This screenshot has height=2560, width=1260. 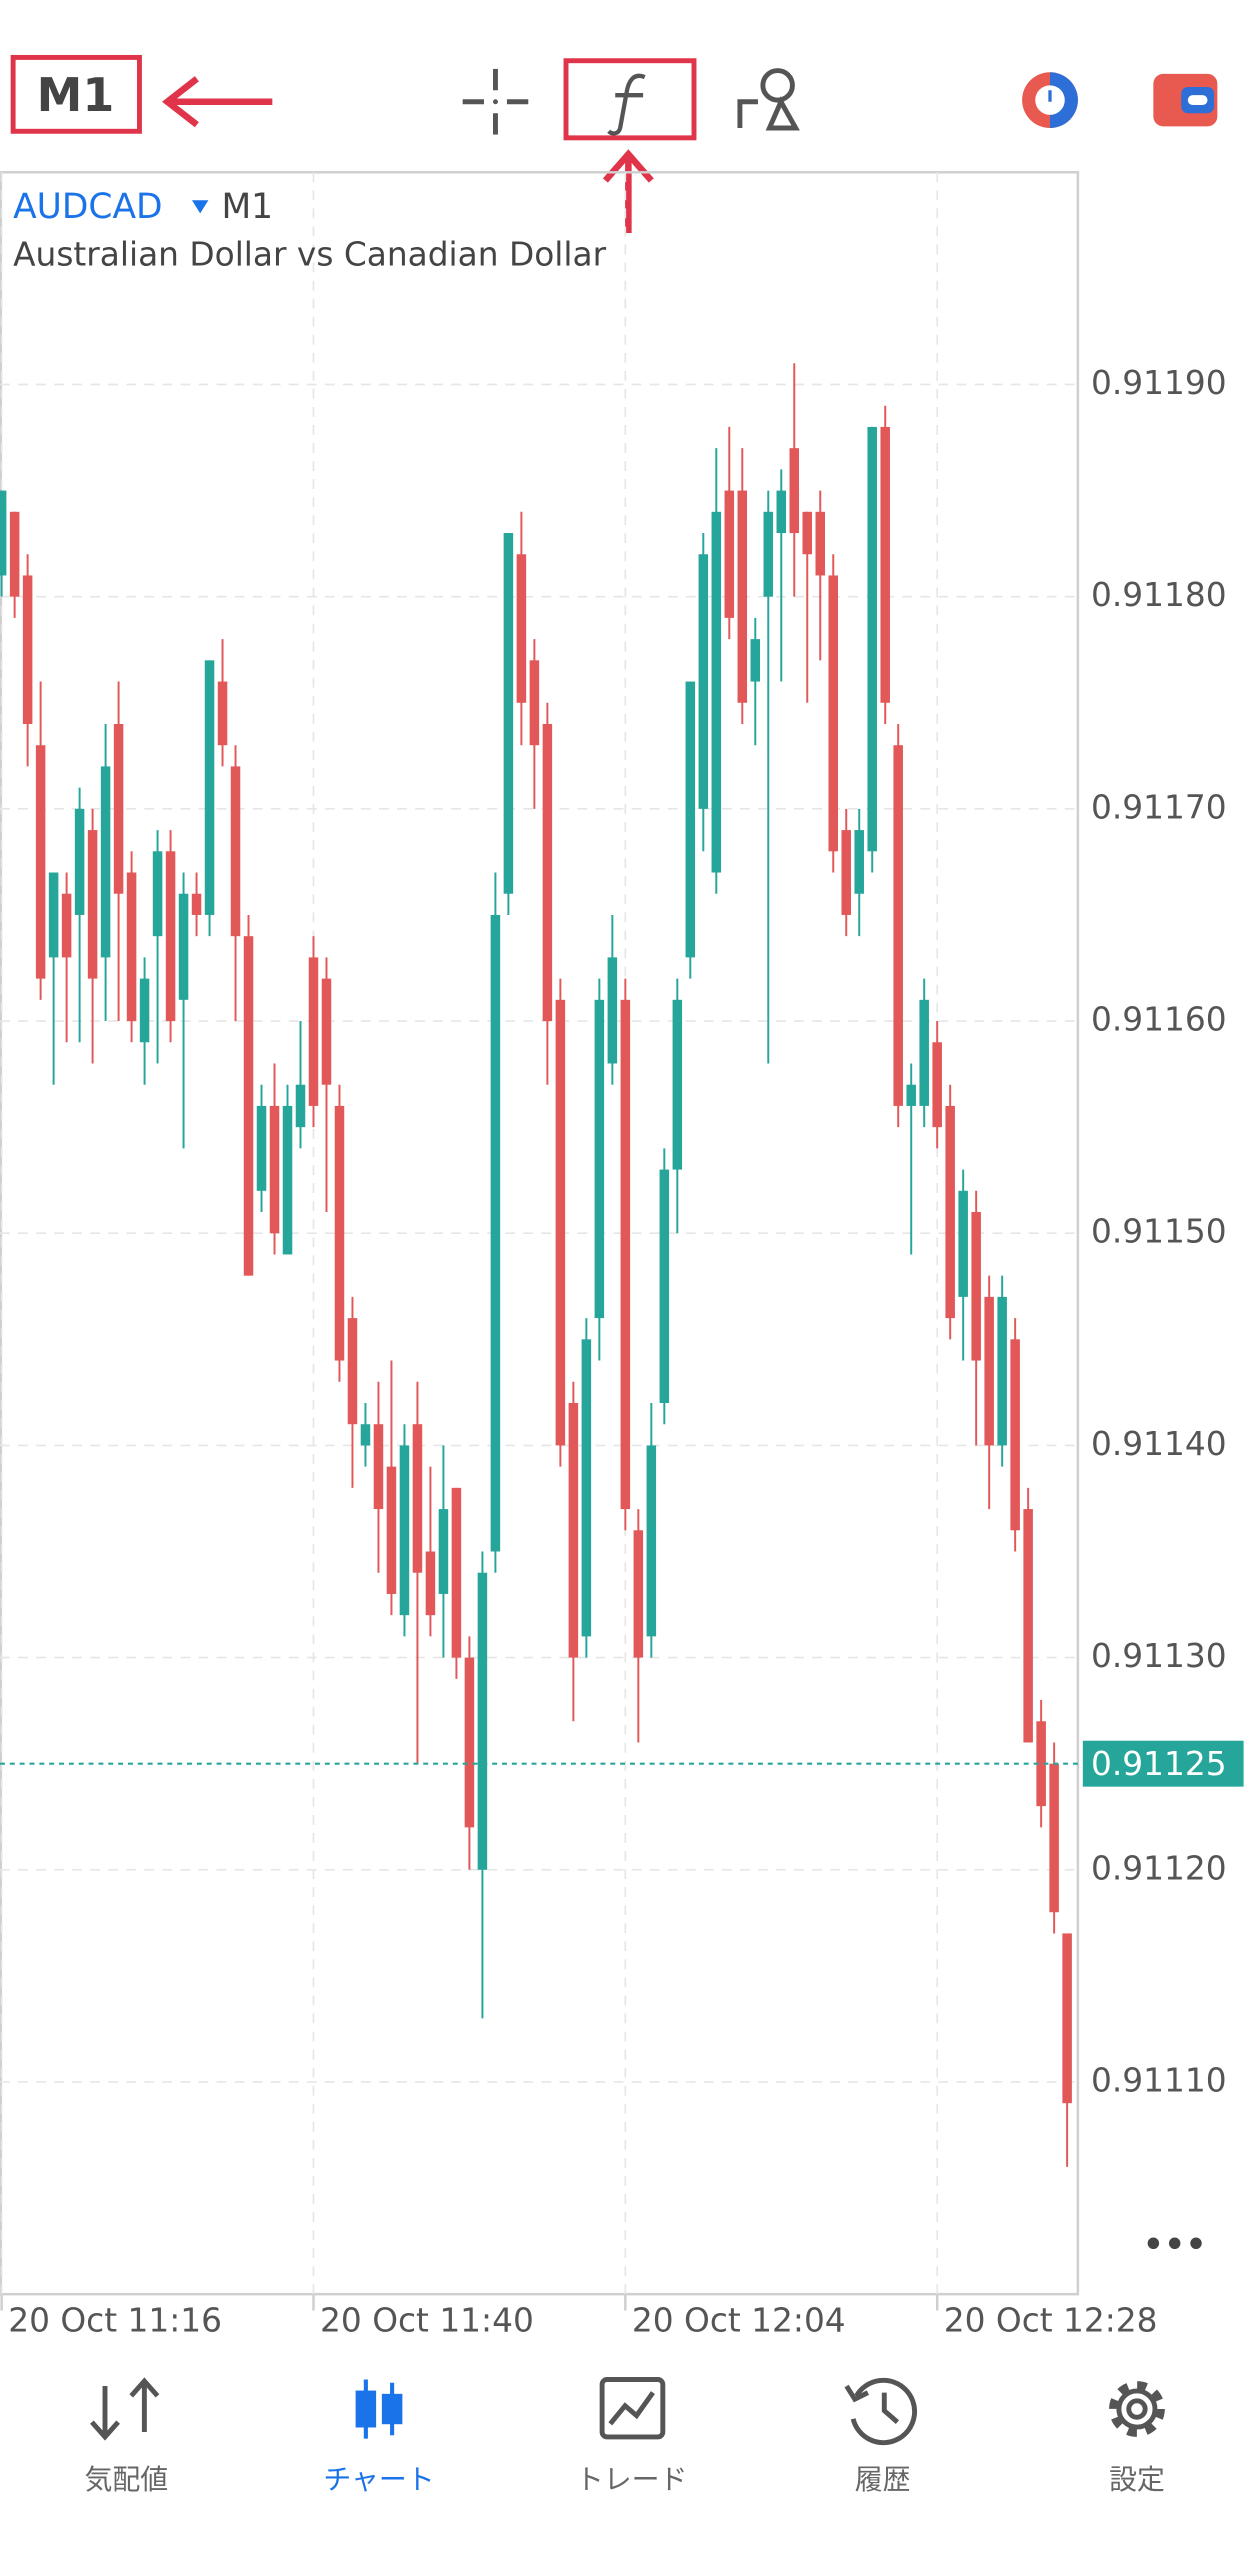 What do you see at coordinates (880, 2436) in the screenshot?
I see `nav-history: 履歴` at bounding box center [880, 2436].